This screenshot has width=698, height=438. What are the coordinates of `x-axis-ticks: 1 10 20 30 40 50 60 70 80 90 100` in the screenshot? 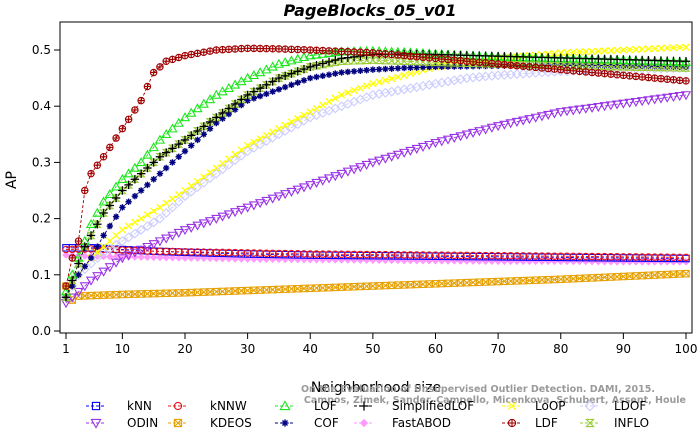 It's located at (379, 344).